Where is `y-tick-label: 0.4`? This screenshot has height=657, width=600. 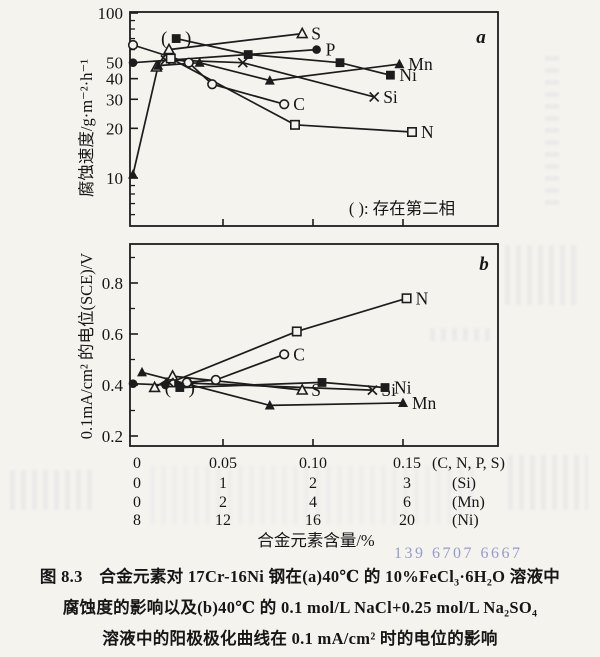 y-tick-label: 0.4 is located at coordinates (113, 385).